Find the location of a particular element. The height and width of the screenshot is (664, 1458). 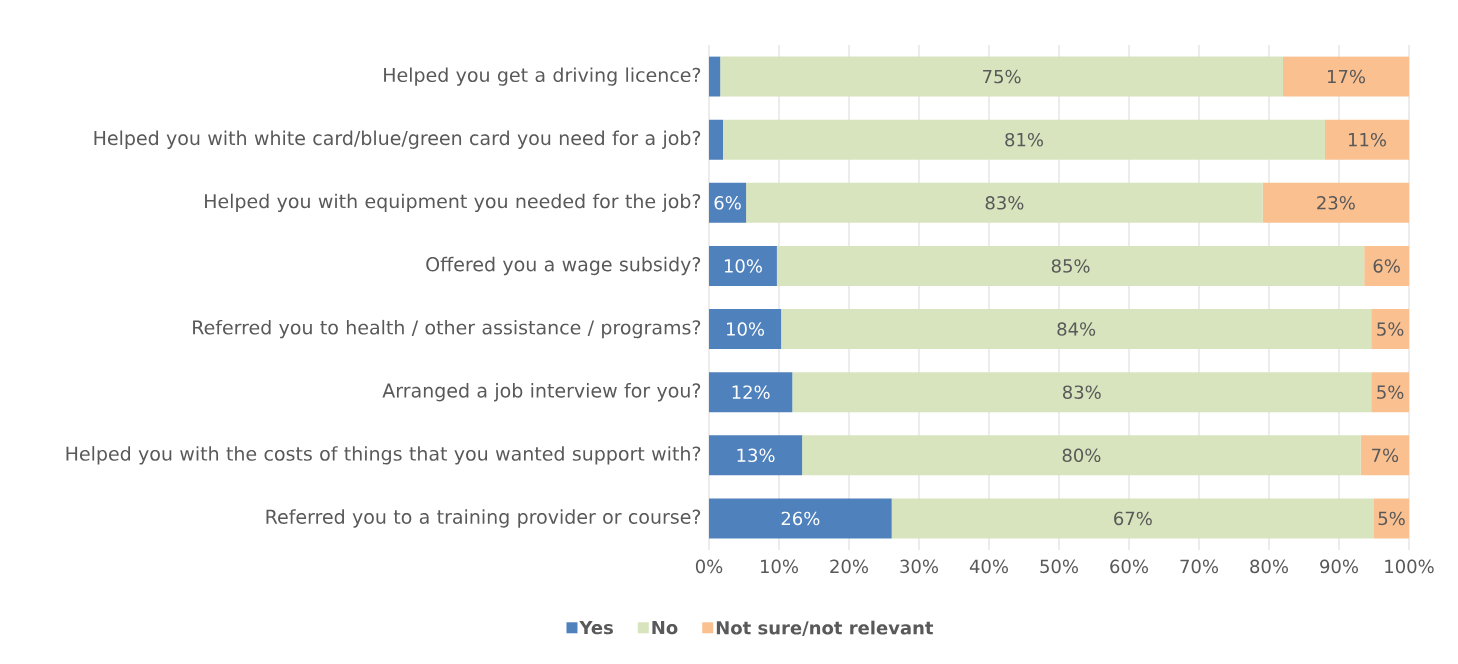

annotation: 23% is located at coordinates (1336, 203).